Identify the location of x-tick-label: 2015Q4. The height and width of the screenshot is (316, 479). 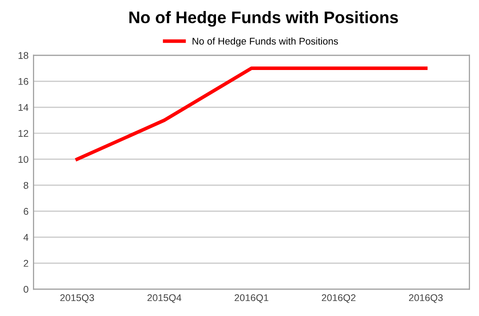
(164, 298).